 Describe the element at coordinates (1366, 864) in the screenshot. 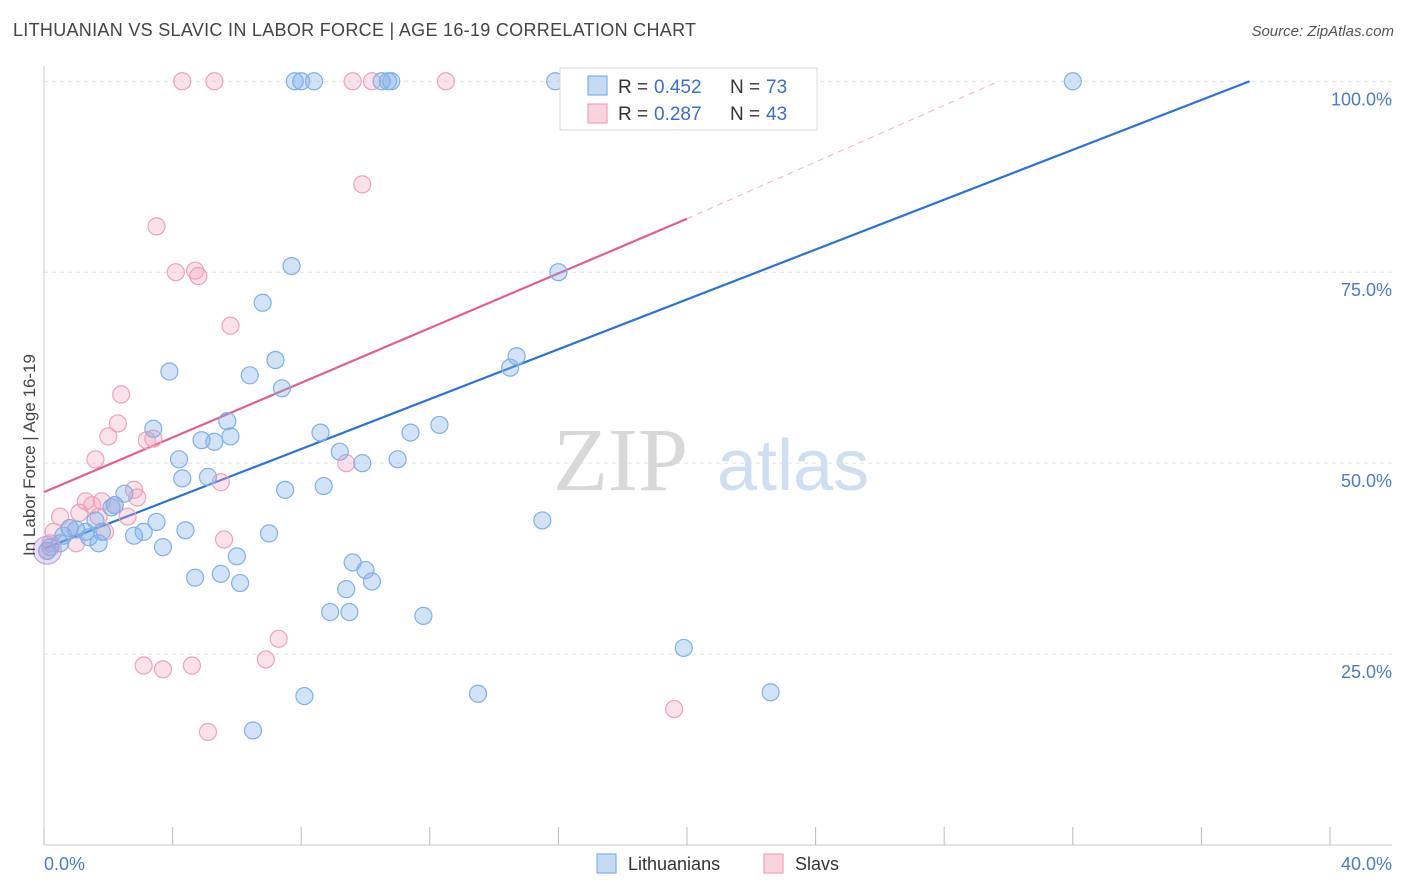

I see `x-tick-max: 40.0%` at that location.